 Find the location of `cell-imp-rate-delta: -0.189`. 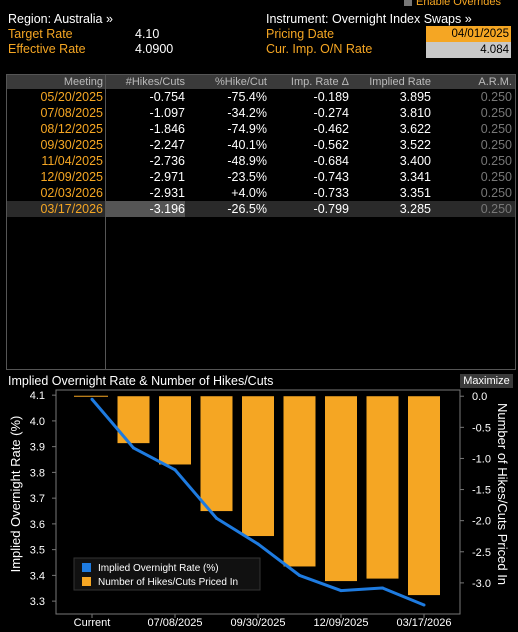

cell-imp-rate-delta: -0.189 is located at coordinates (331, 97).